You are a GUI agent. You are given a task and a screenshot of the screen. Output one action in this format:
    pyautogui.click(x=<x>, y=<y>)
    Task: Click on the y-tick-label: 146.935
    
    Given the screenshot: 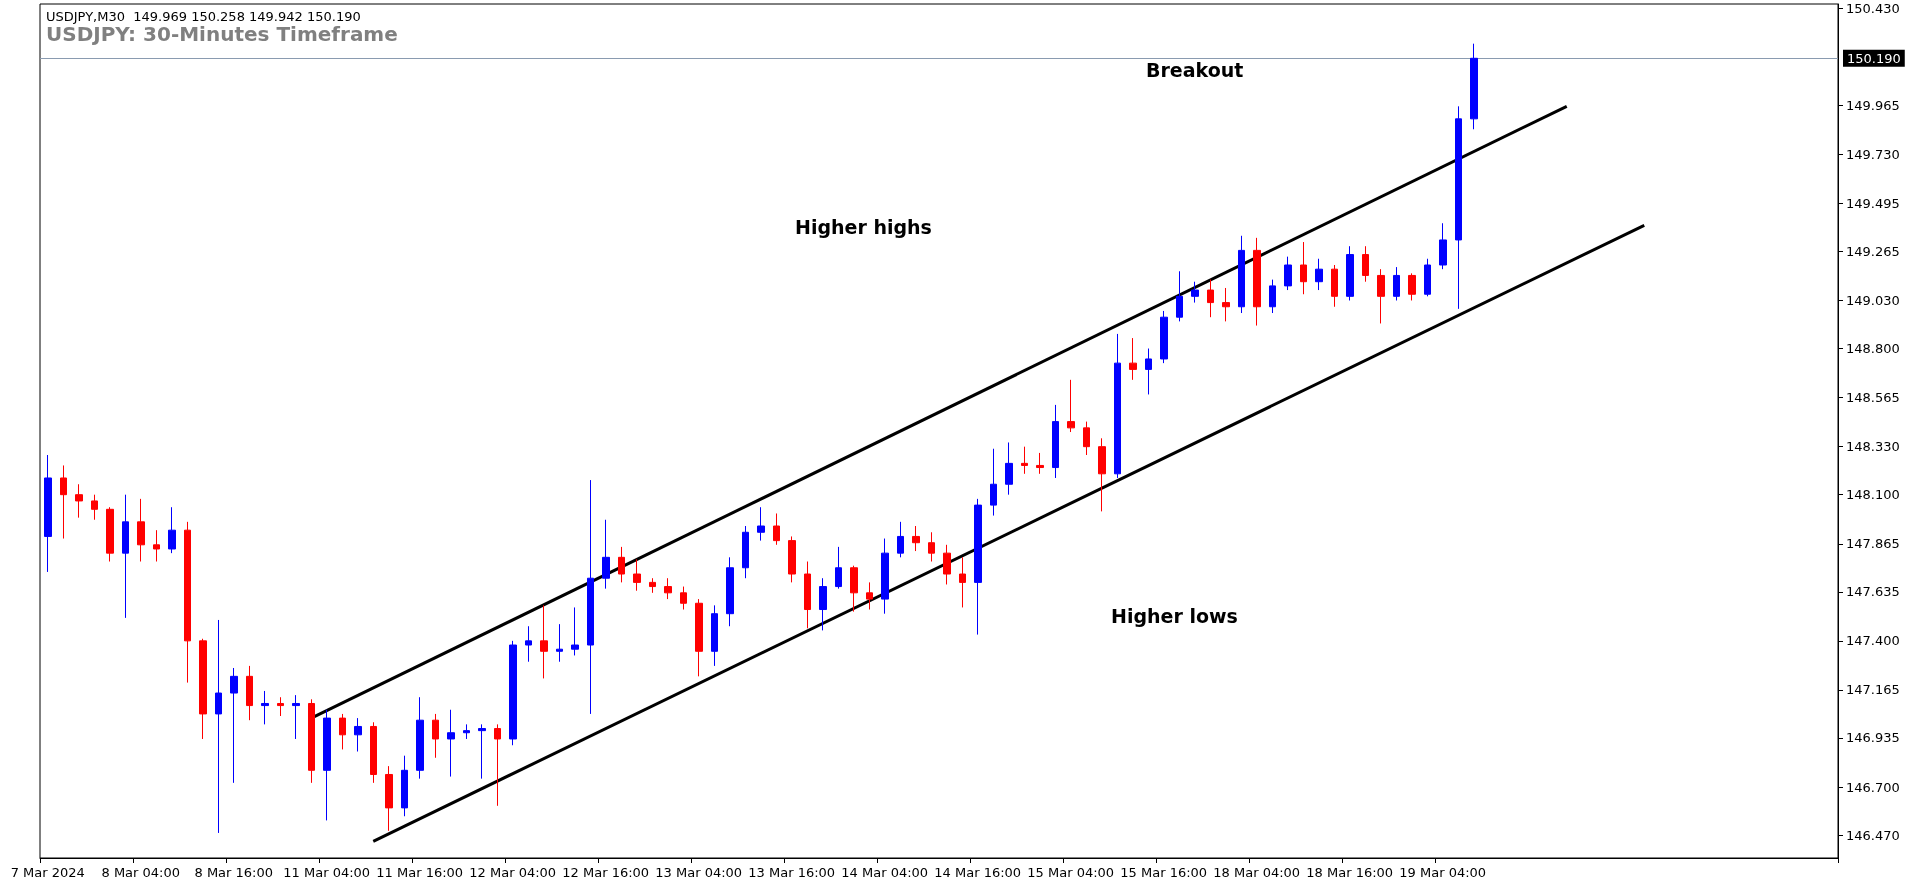 What is the action you would take?
    pyautogui.click(x=1873, y=738)
    